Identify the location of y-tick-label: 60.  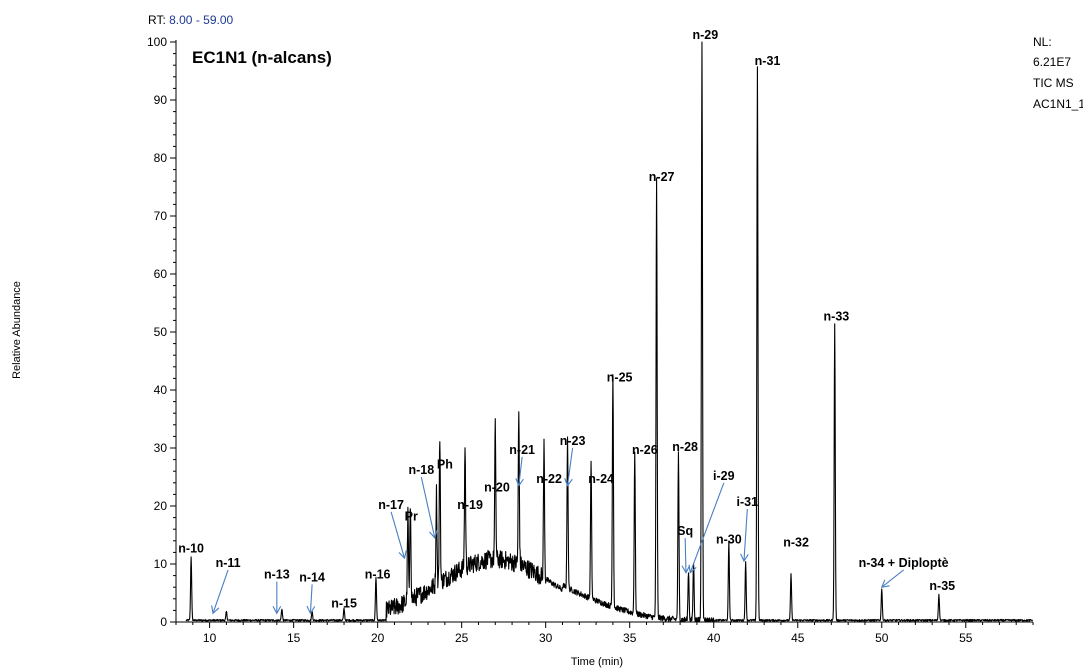
(161, 274).